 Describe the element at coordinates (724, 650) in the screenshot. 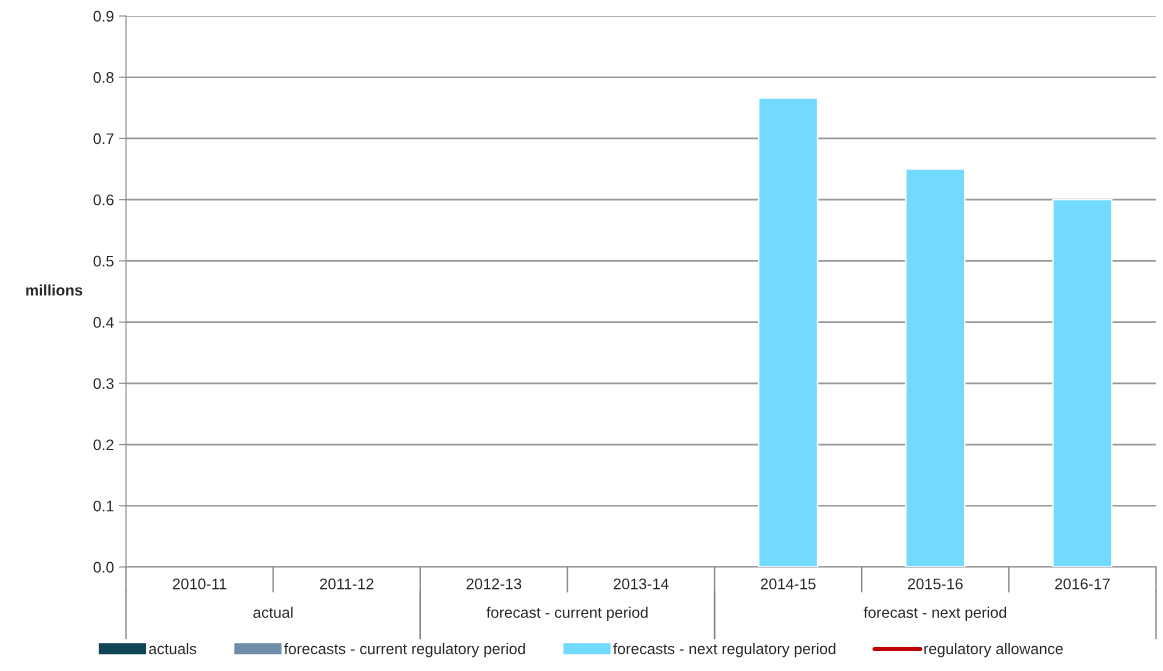

I see `legend-label: forecasts - next regulatory period` at that location.